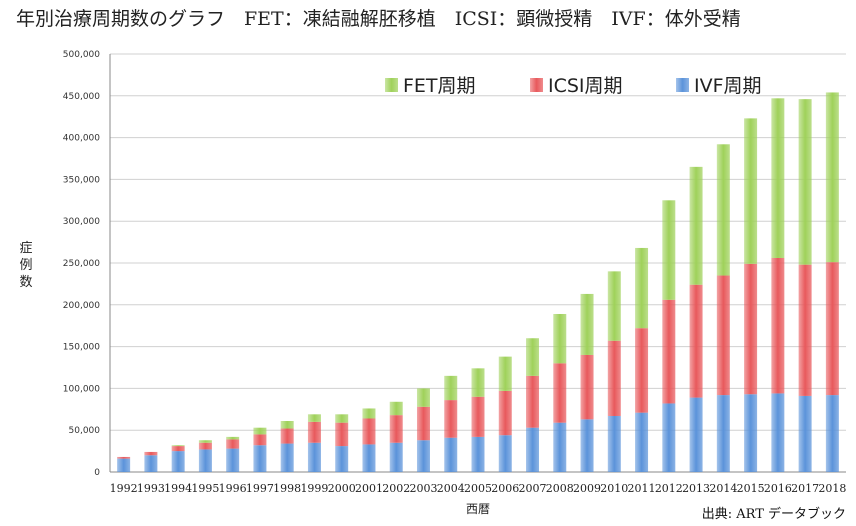 This screenshot has height=526, width=856. Describe the element at coordinates (728, 86) in the screenshot. I see `legend-label-ivf: IVF周期` at that location.